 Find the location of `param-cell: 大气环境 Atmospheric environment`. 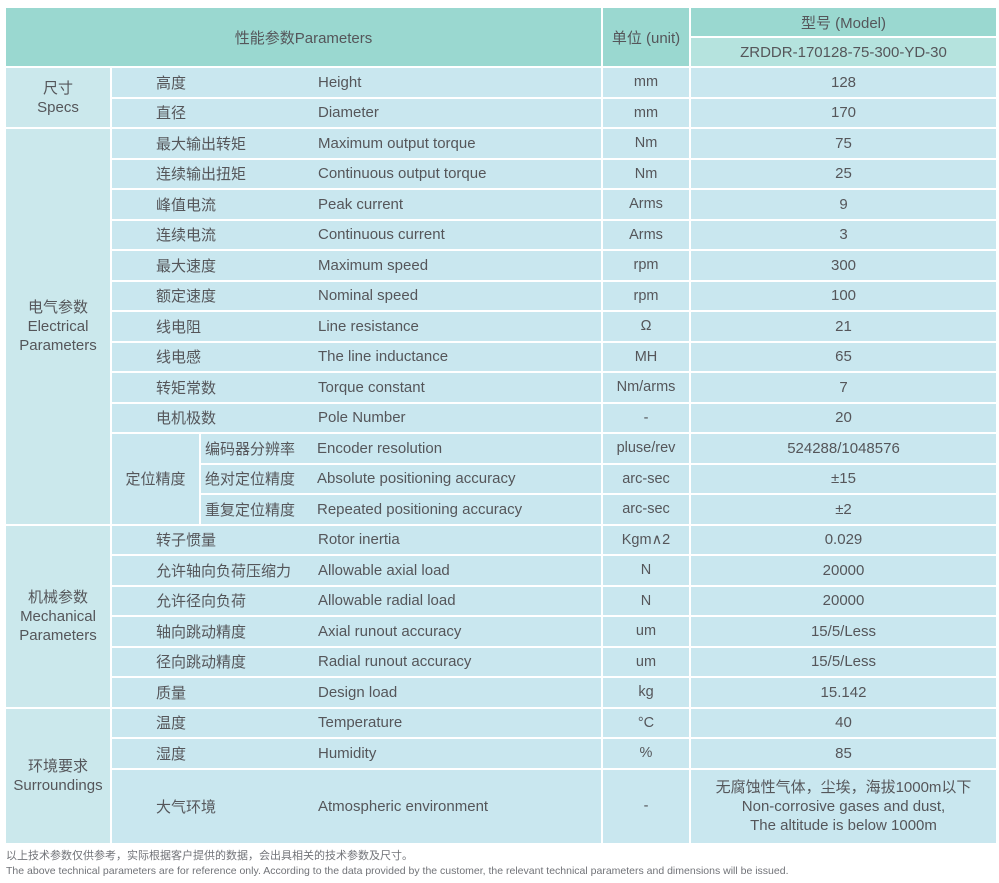

param-cell: 大气环境 Atmospheric environment is located at coordinates (356, 806).